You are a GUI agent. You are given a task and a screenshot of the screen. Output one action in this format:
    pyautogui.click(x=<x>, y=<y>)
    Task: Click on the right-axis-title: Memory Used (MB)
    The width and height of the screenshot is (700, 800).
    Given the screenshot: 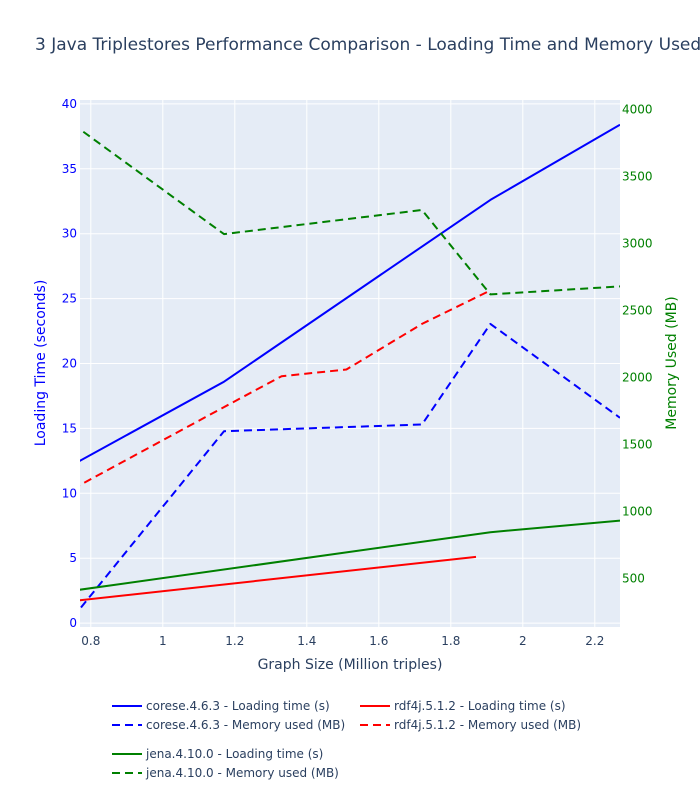 What is the action you would take?
    pyautogui.click(x=672, y=363)
    